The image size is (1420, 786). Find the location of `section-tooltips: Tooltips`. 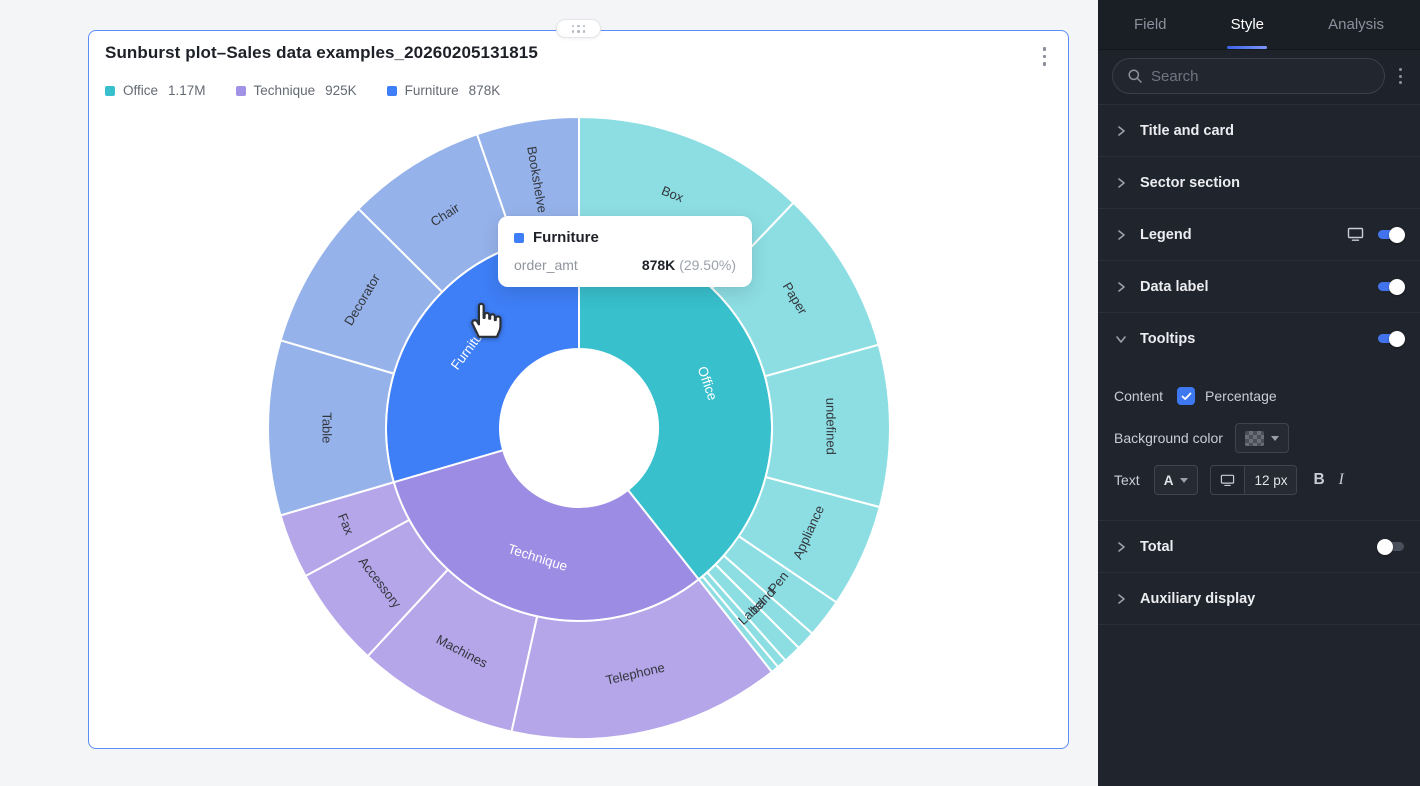

section-tooltips: Tooltips is located at coordinates (1259, 338).